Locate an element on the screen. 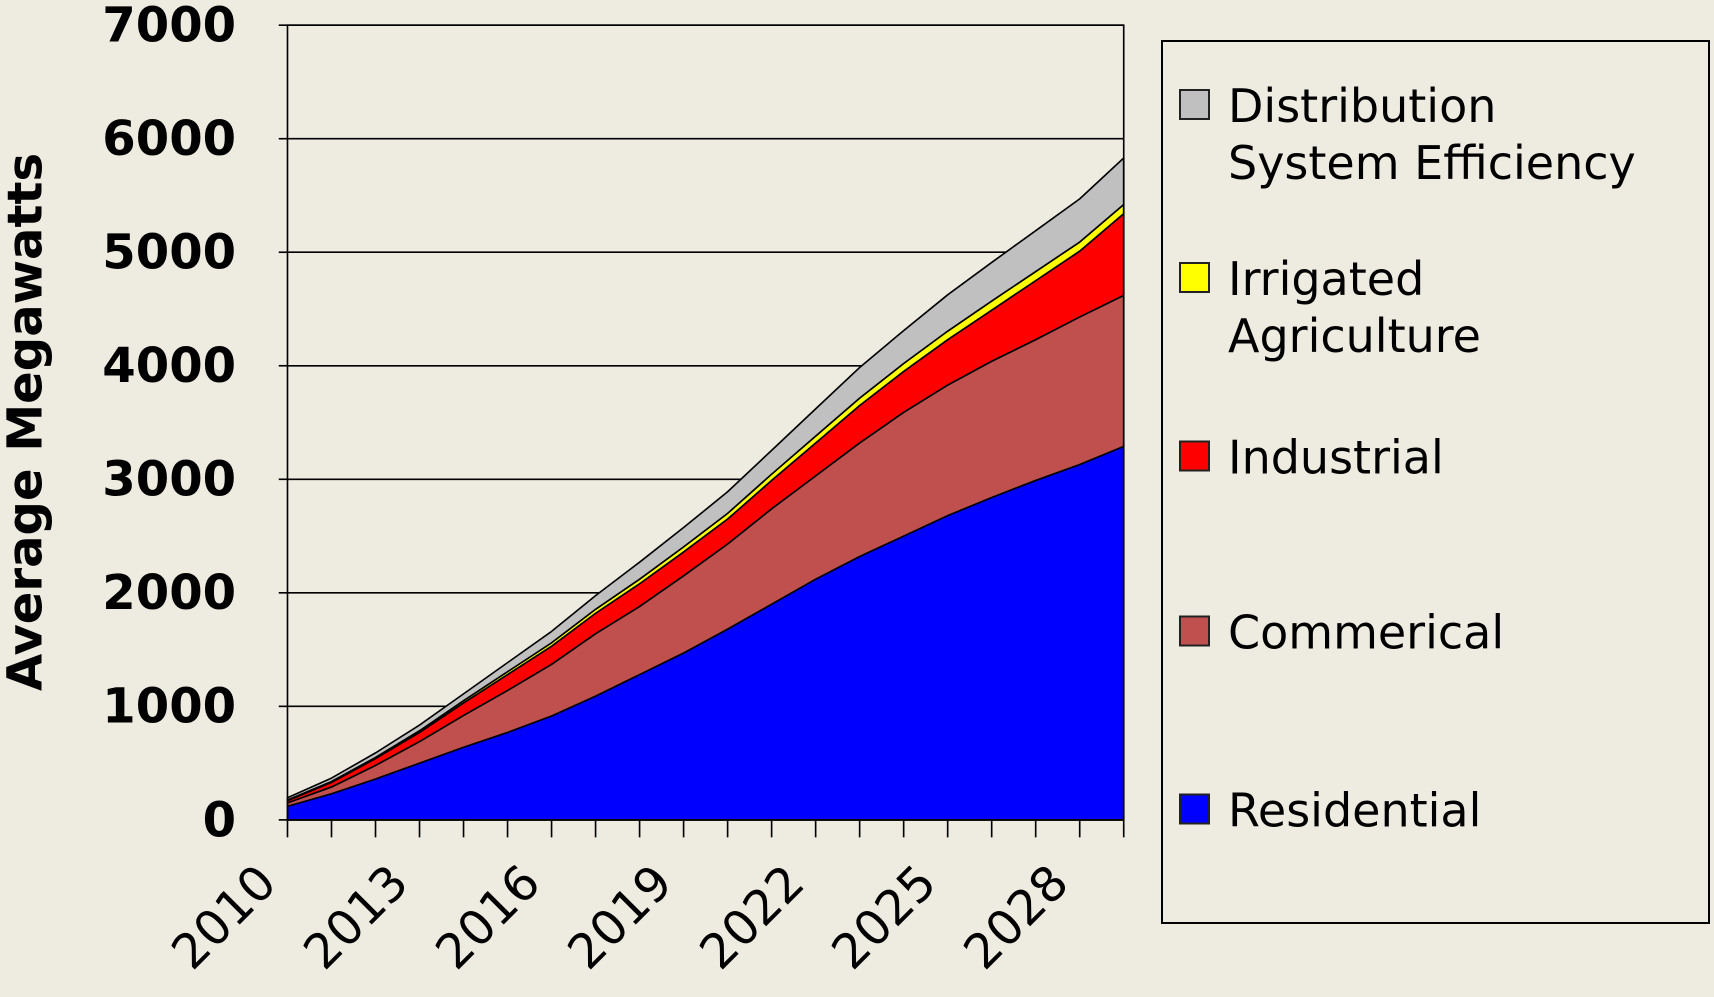  y-tick-label: 2000 is located at coordinates (169, 593).